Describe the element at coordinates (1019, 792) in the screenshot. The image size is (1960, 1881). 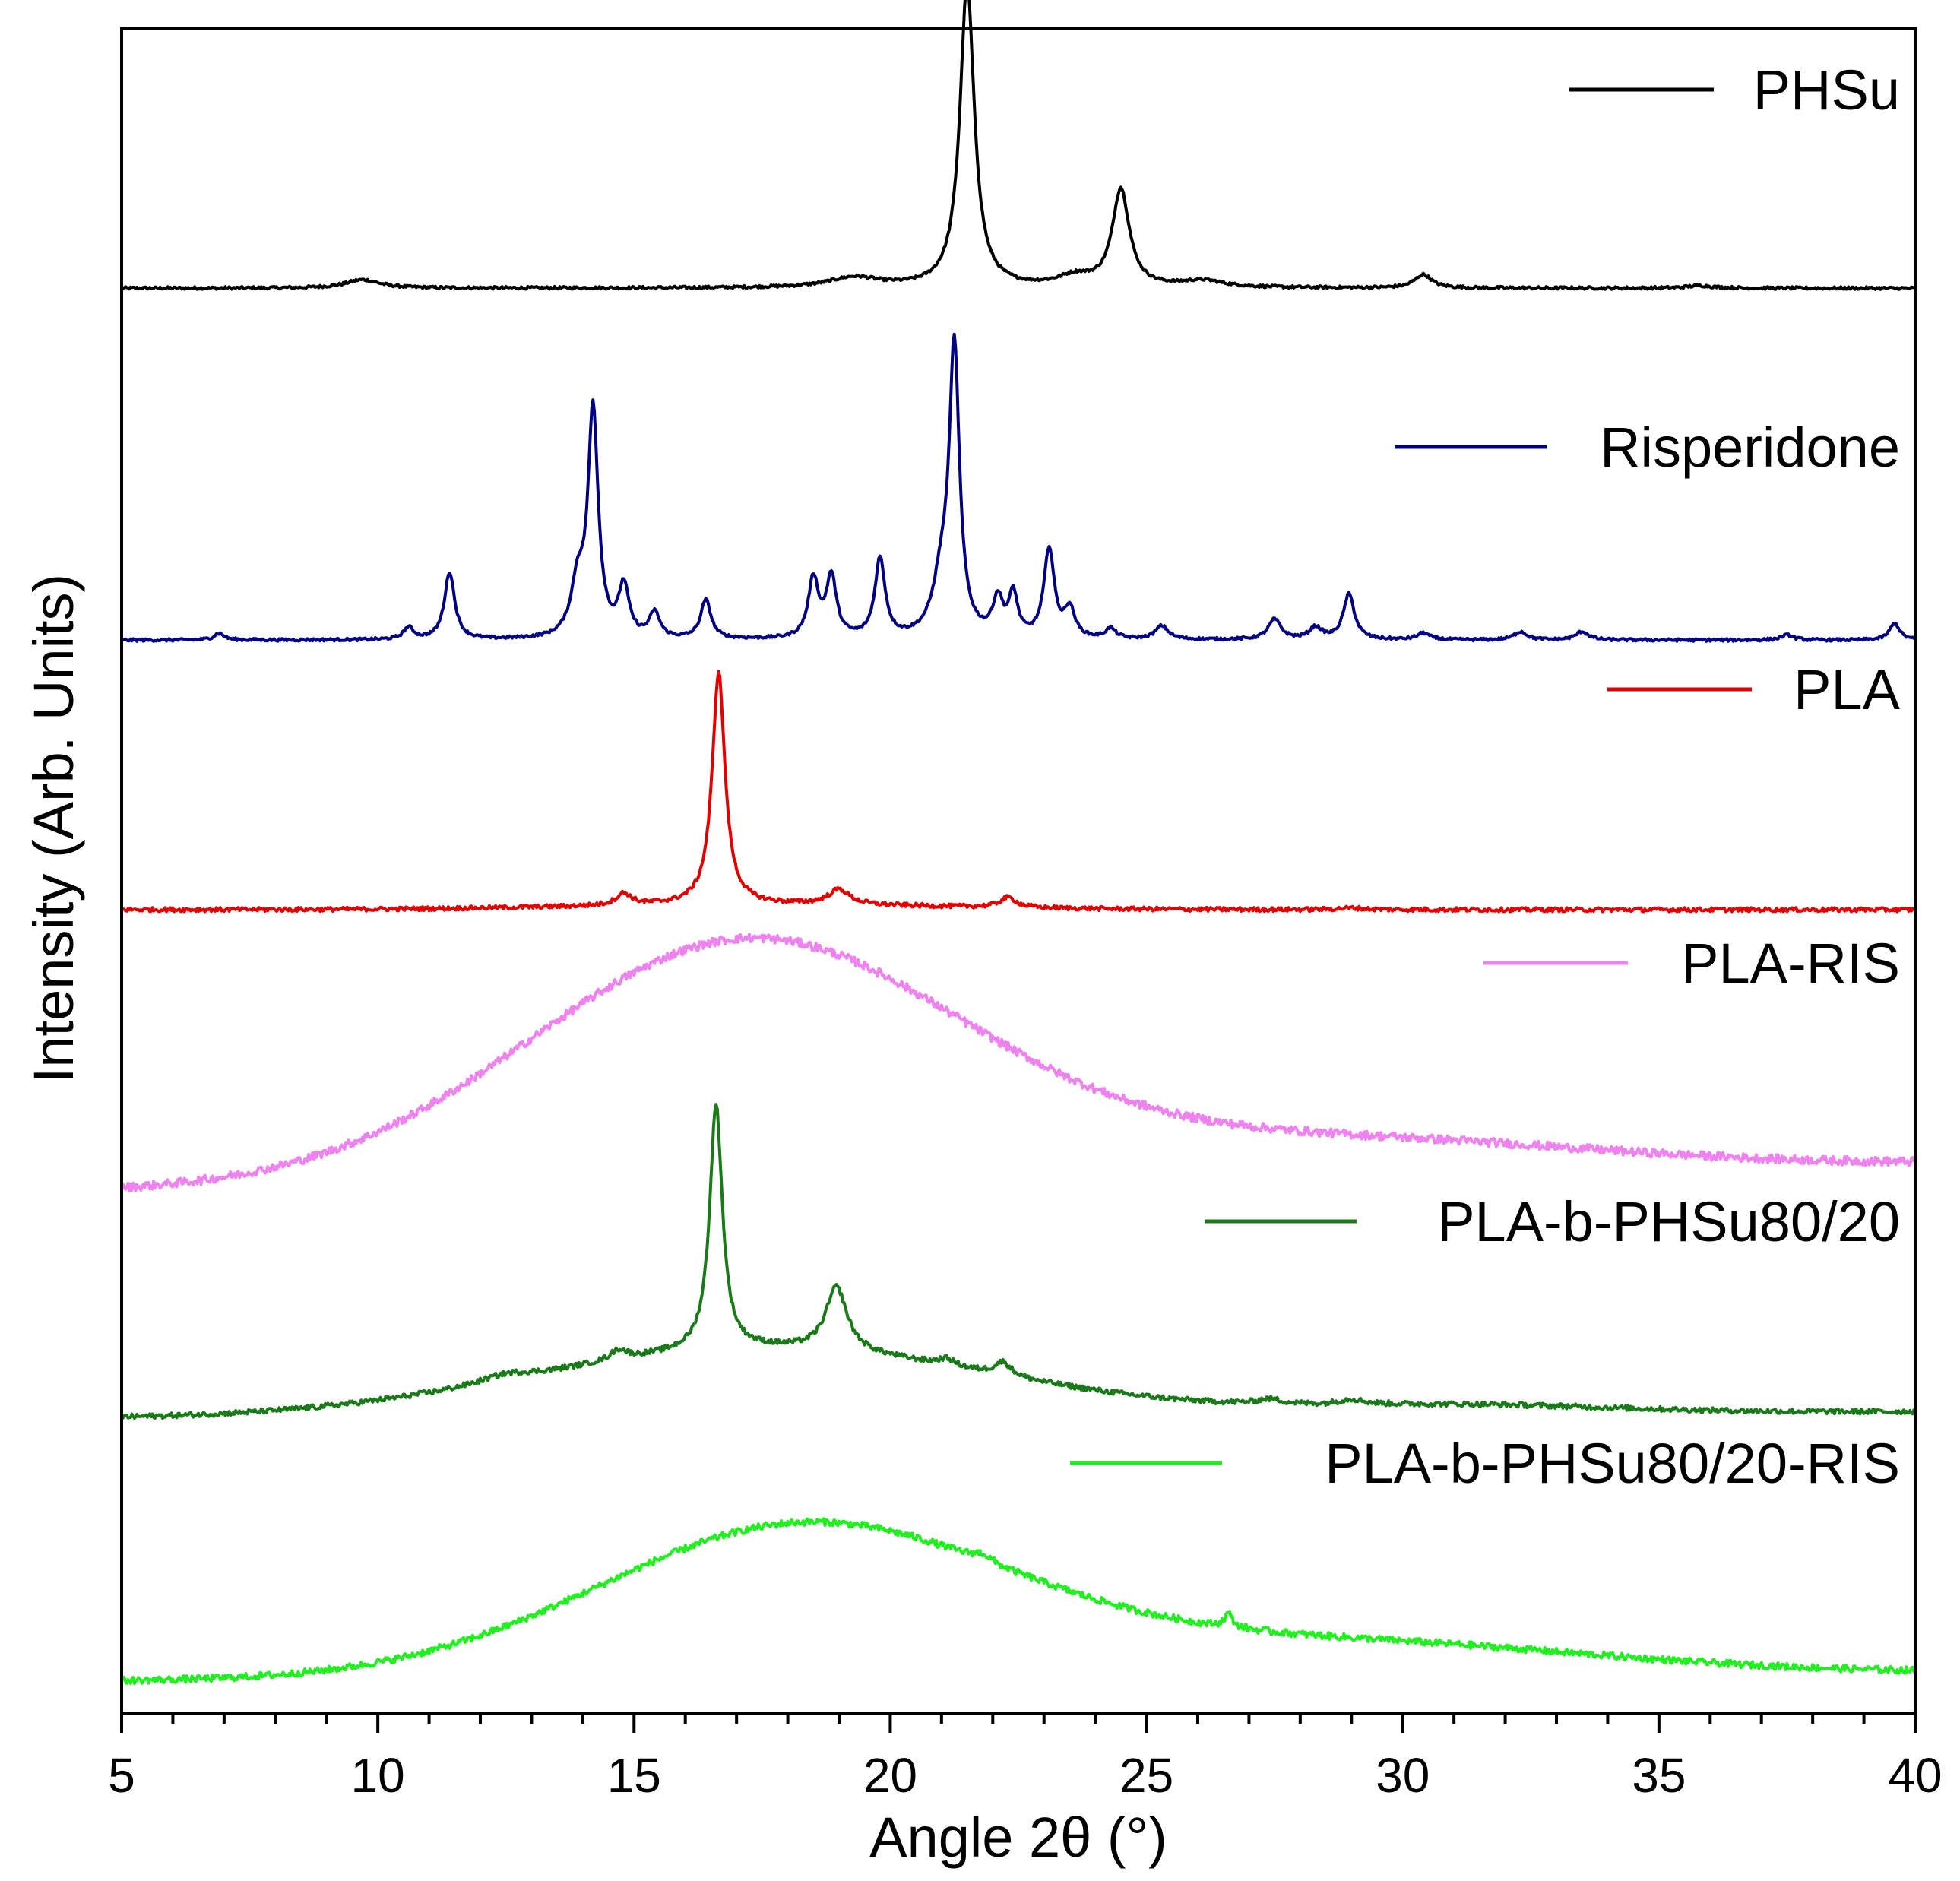
I see `series-line-pla` at that location.